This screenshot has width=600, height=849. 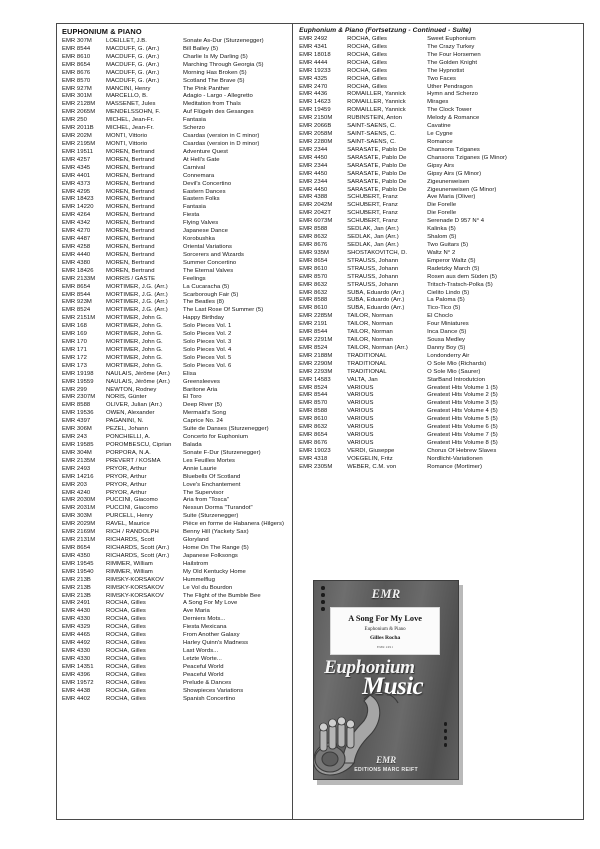 I want to click on cell-title: Greatest Hits Volume 1 (5), so click(x=462, y=387).